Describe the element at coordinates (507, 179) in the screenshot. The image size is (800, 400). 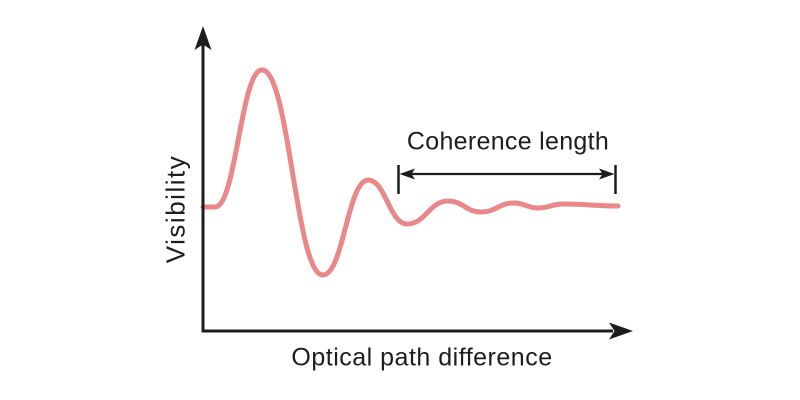
I see `coherence-length-arrow` at that location.